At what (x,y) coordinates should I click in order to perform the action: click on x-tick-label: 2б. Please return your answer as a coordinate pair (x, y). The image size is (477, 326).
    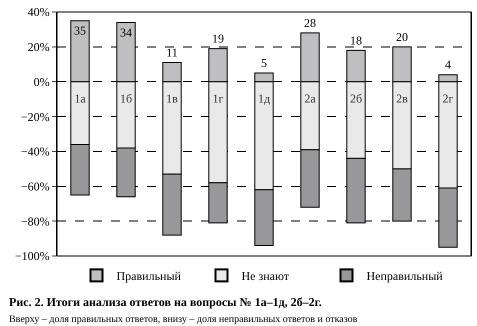
    Looking at the image, I should click on (356, 99).